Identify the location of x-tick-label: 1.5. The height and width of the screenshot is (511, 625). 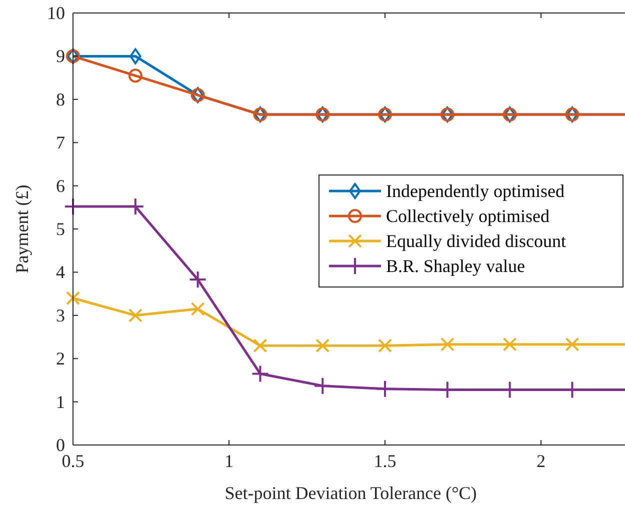
(385, 461).